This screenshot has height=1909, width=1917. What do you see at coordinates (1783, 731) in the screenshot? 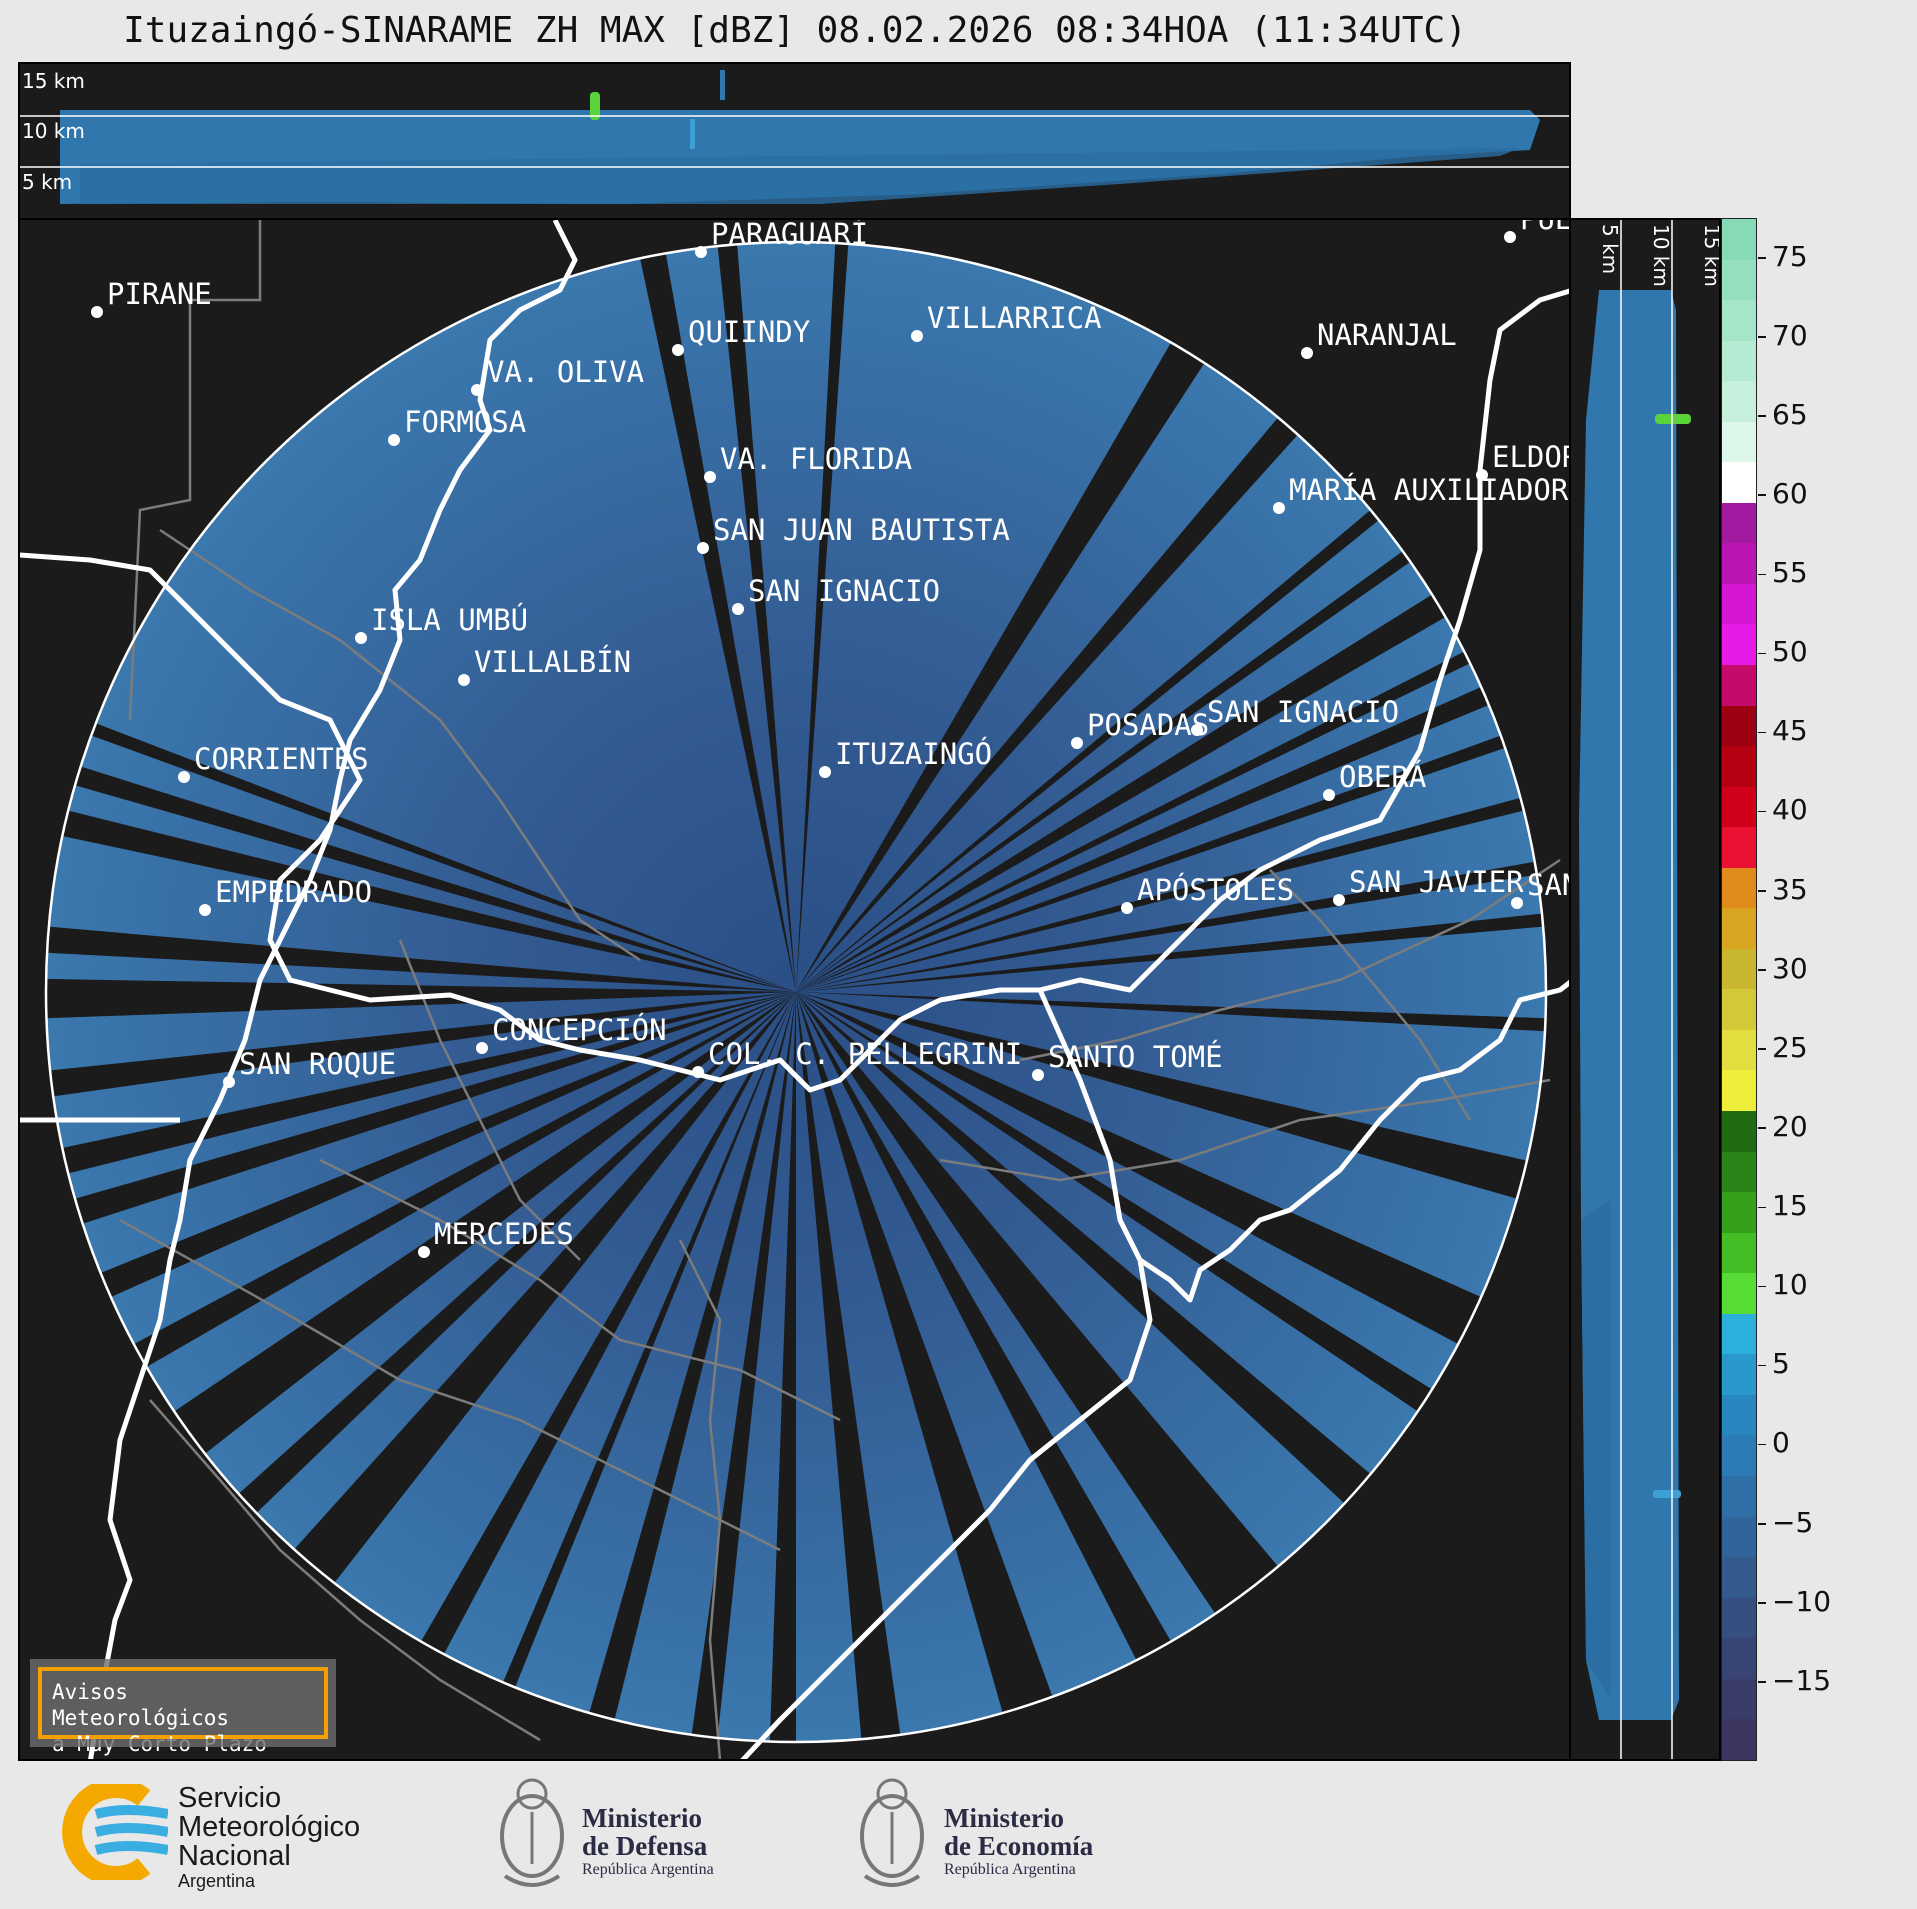
I see `colorbar-tick-label: 45` at bounding box center [1783, 731].